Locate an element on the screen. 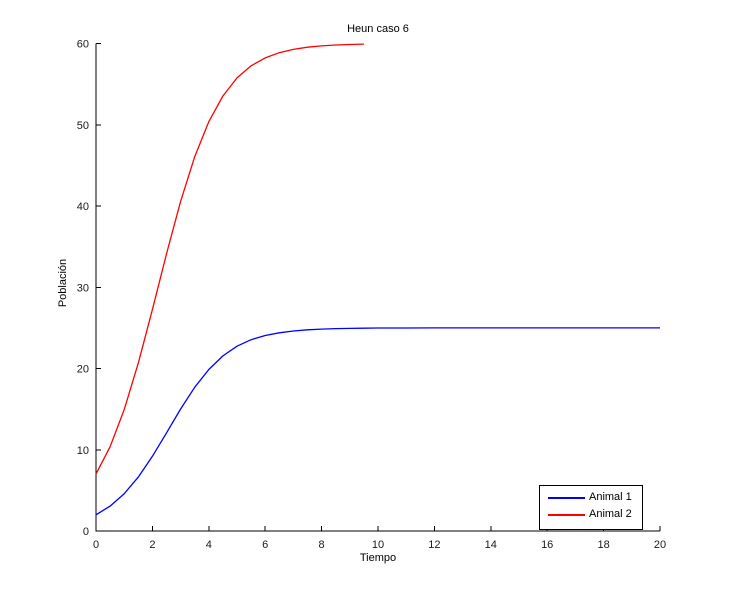  x-tick-label: 0 is located at coordinates (96, 545).